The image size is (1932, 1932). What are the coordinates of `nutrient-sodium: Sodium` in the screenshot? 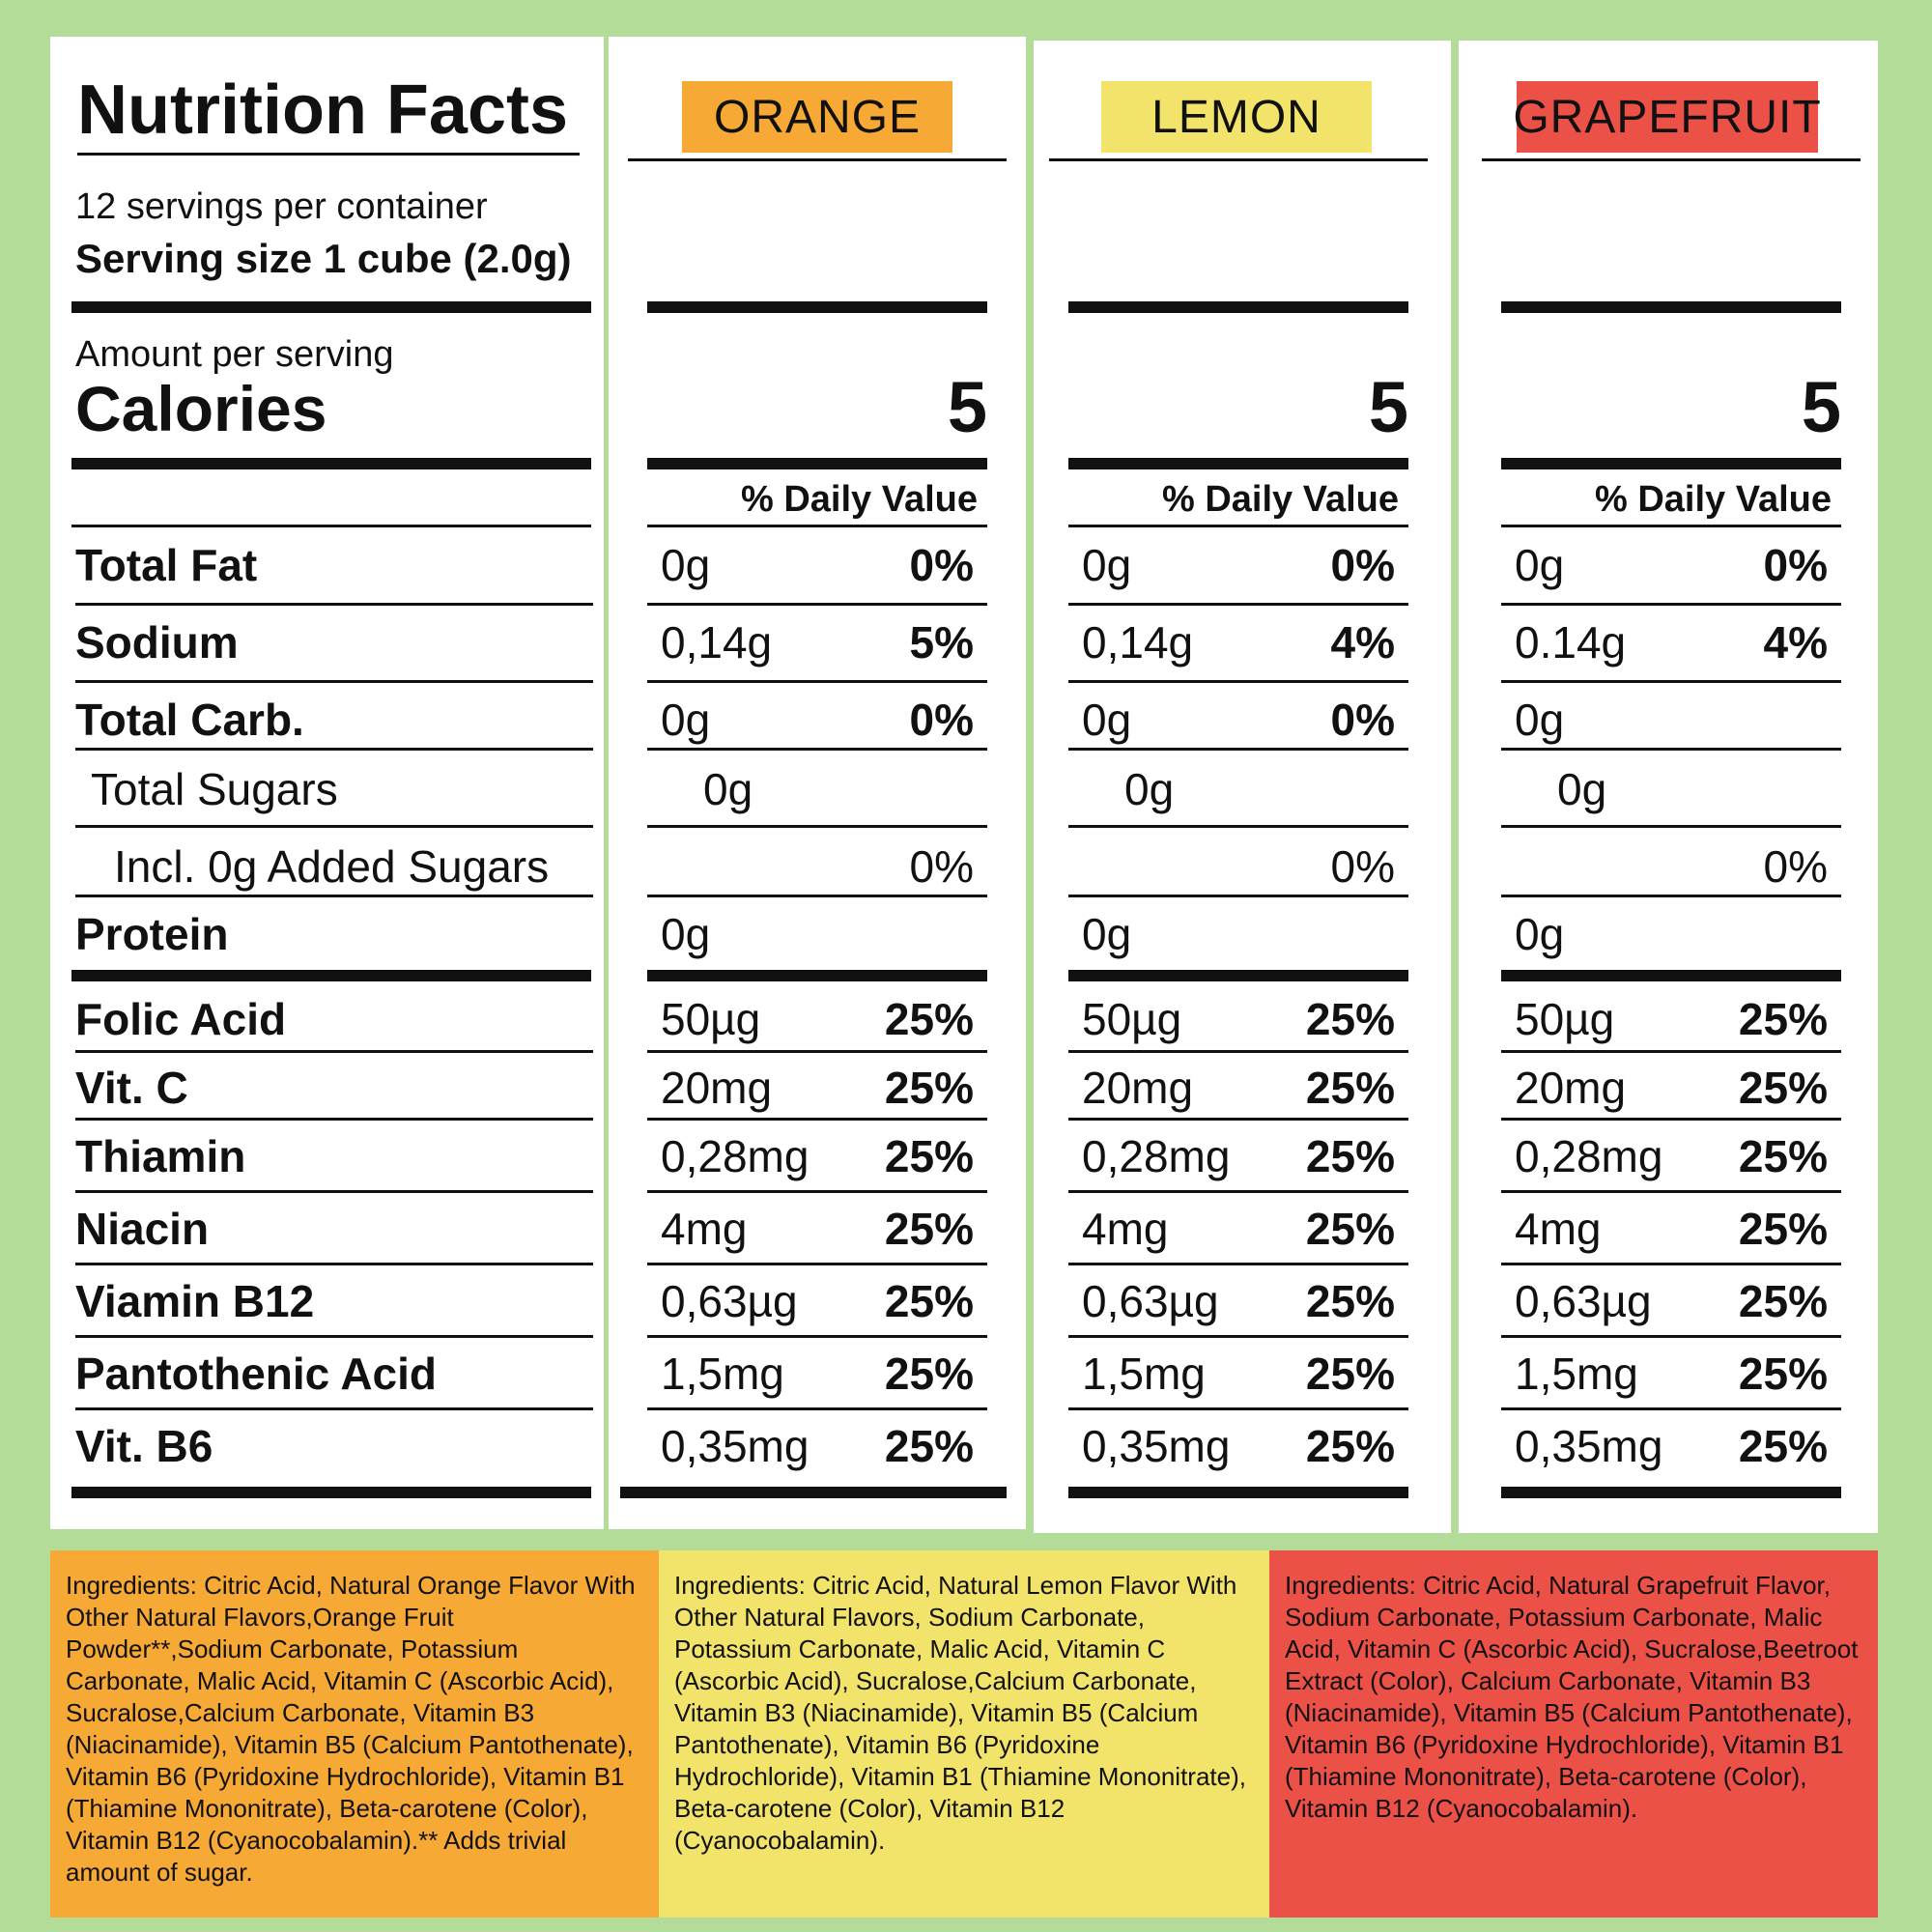 It's located at (157, 642).